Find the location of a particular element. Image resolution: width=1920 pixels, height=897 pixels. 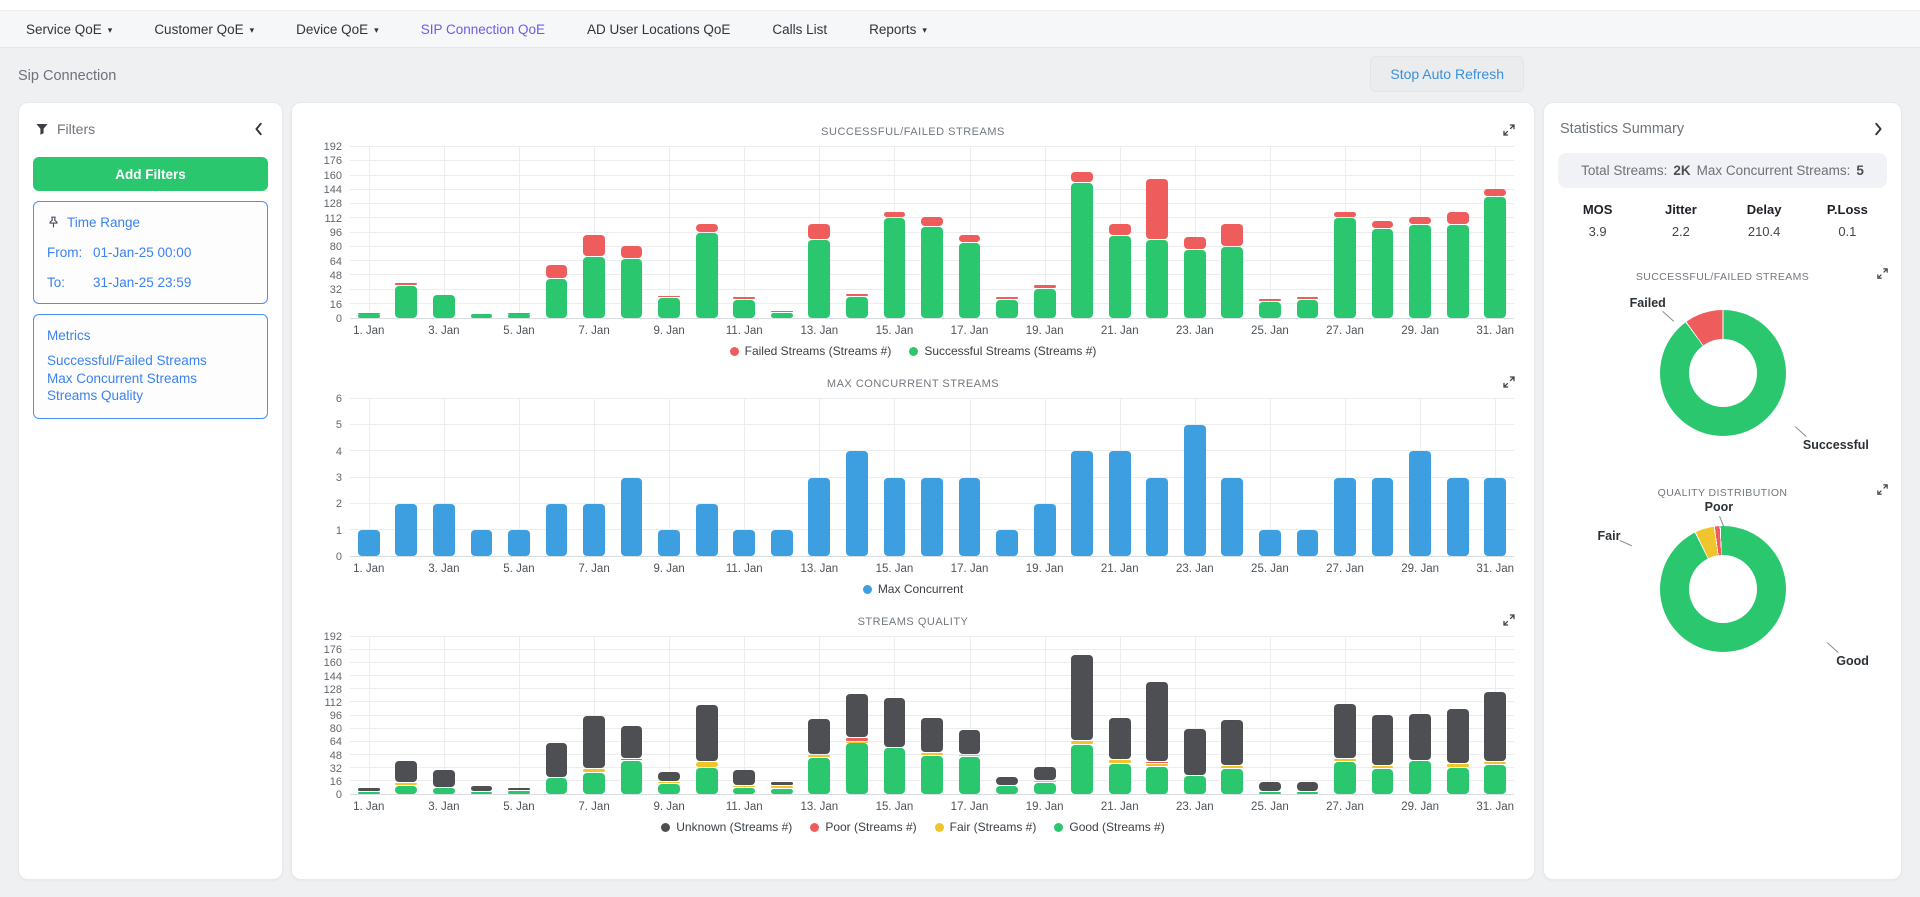

legend-item: Poor (Streams #) is located at coordinates (863, 827).